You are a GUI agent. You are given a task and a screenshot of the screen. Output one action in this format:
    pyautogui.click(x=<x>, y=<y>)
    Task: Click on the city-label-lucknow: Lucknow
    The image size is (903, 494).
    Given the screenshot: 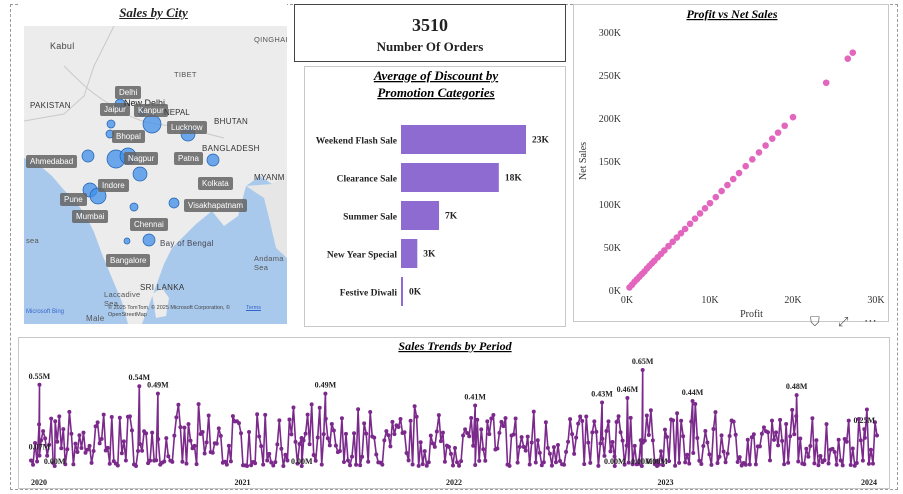 What is the action you would take?
    pyautogui.click(x=187, y=127)
    